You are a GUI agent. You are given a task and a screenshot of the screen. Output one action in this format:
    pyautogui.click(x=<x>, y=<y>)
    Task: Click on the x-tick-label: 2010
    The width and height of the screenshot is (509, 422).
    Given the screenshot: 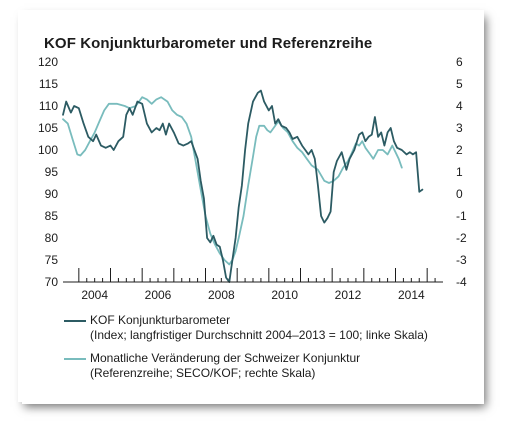 What is the action you would take?
    pyautogui.click(x=284, y=295)
    